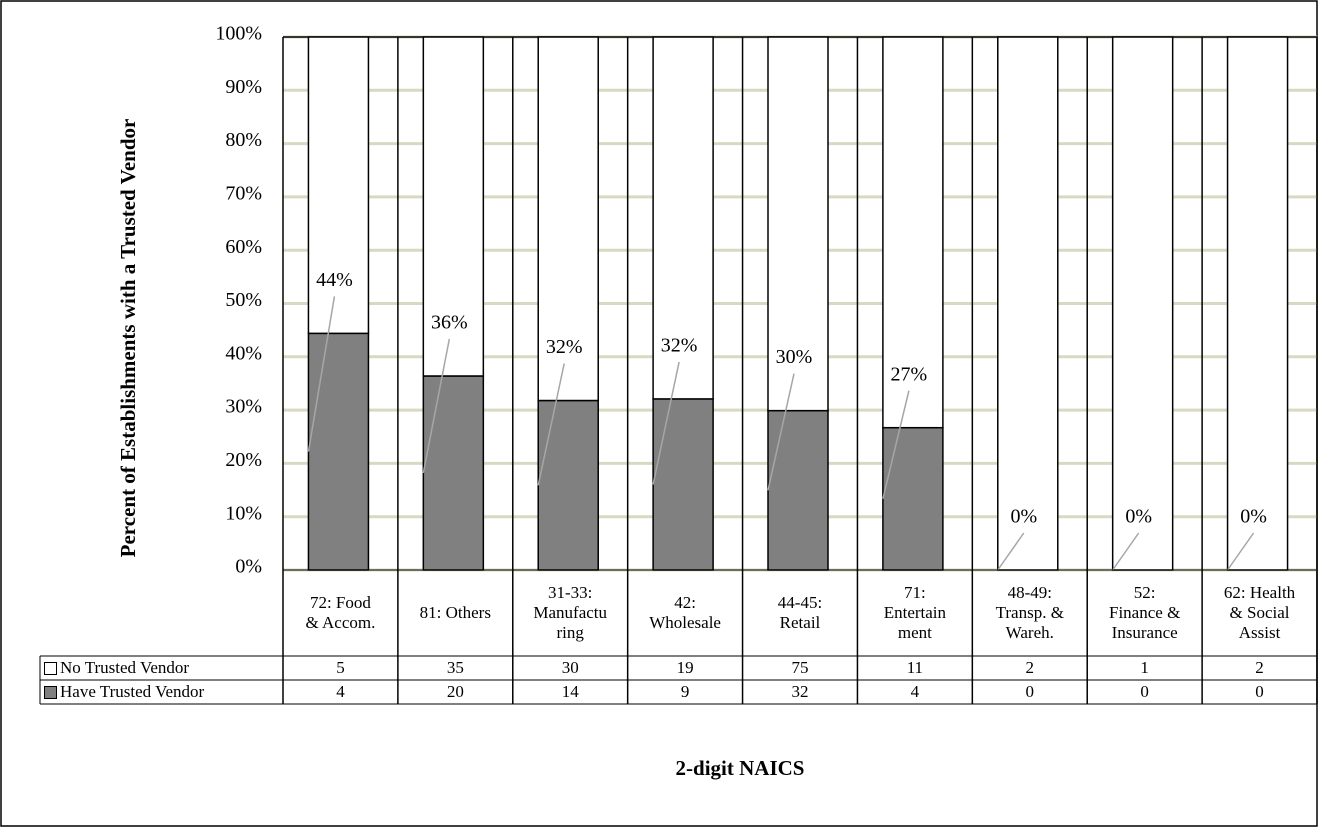 This screenshot has width=1319, height=828. Describe the element at coordinates (1259, 612) in the screenshot. I see `category-label: 62: Health & Social Assist` at that location.